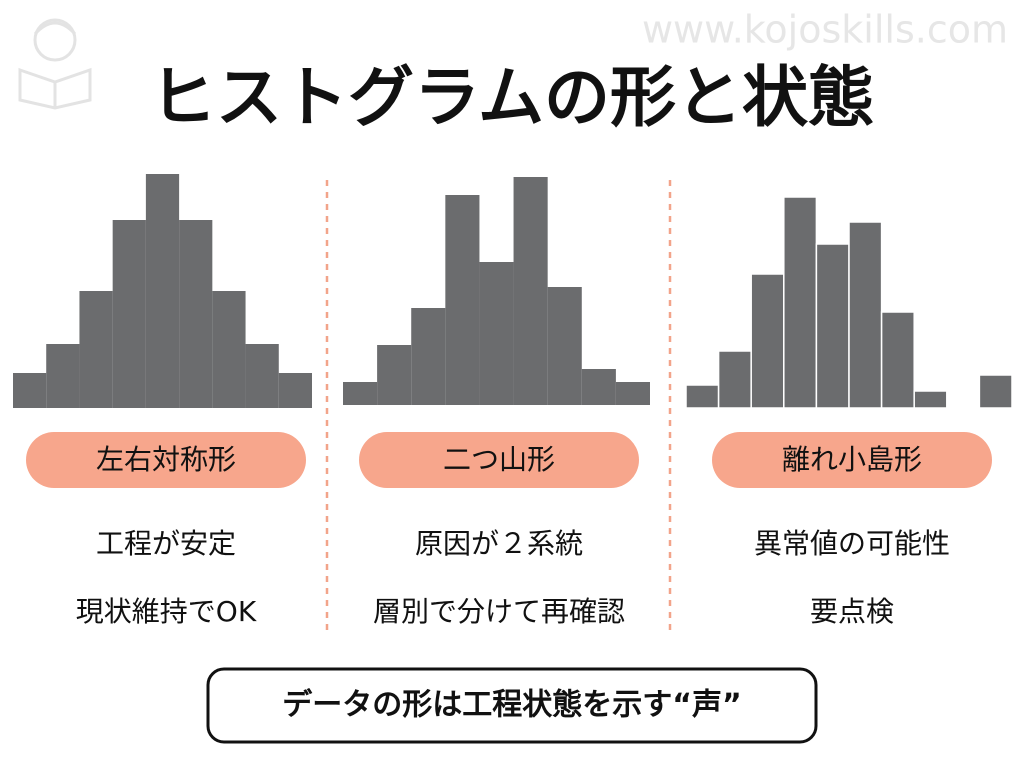 This screenshot has width=1024, height=772. I want to click on footer-box, so click(512, 705).